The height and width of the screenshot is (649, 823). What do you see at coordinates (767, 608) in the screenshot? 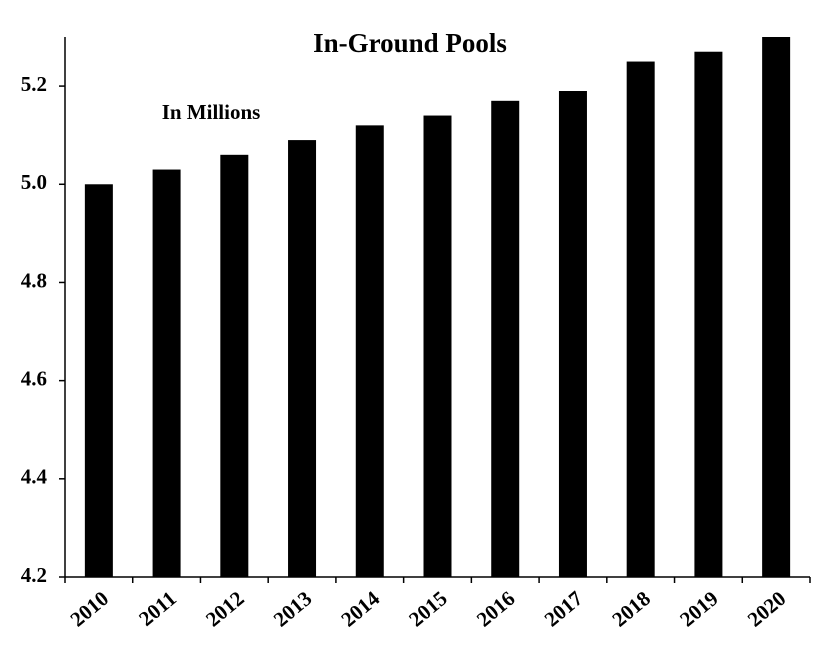
I see `x-tick-label: 2020` at bounding box center [767, 608].